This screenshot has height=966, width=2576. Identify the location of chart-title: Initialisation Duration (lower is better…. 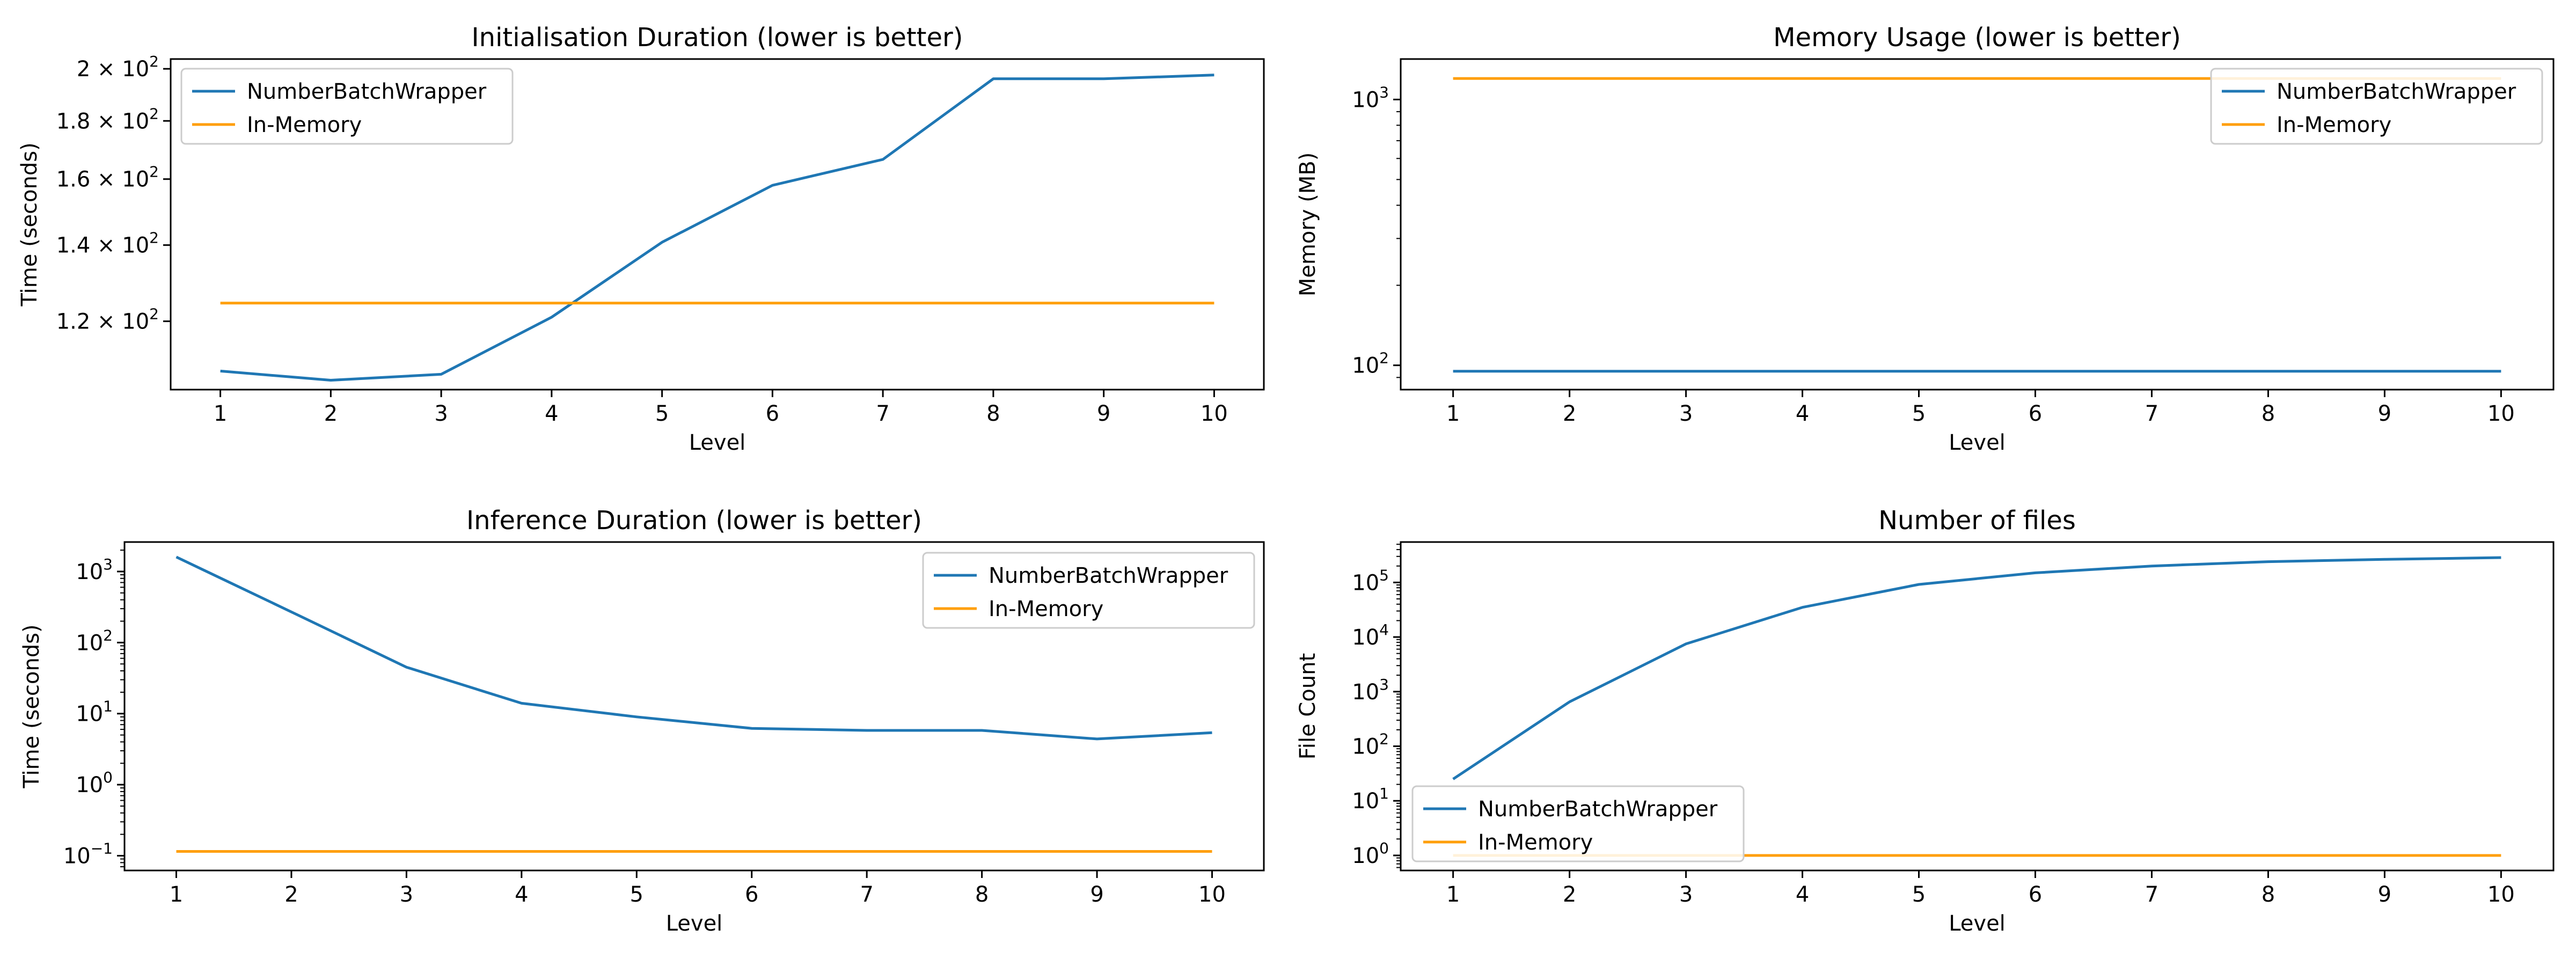
(717, 38).